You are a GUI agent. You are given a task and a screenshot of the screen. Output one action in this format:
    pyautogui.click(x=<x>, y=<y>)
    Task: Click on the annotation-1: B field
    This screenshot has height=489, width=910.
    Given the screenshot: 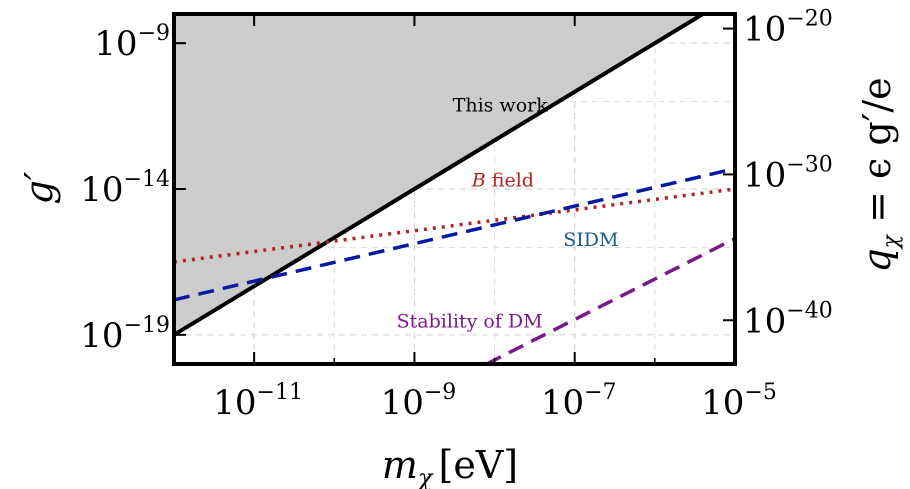 What is the action you would take?
    pyautogui.click(x=502, y=181)
    